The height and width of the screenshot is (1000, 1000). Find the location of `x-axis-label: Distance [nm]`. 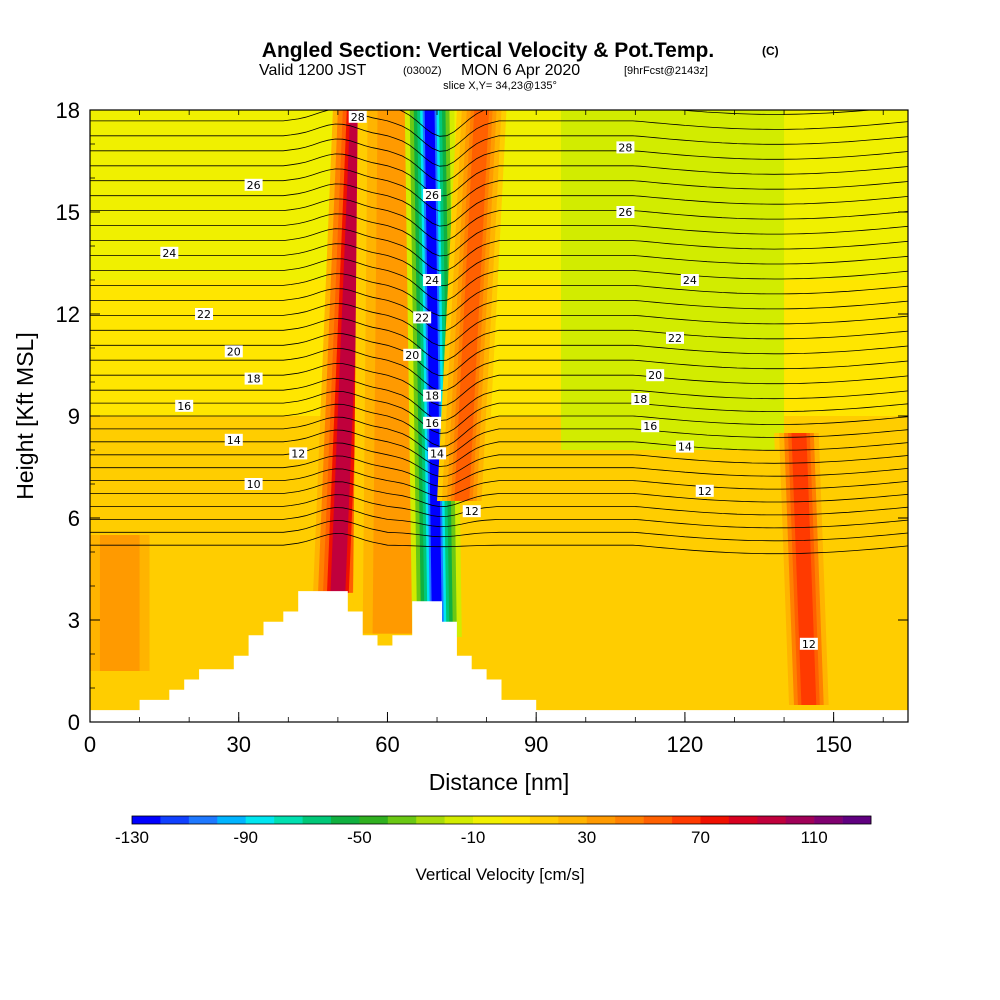

x-axis-label: Distance [nm] is located at coordinates (499, 782).